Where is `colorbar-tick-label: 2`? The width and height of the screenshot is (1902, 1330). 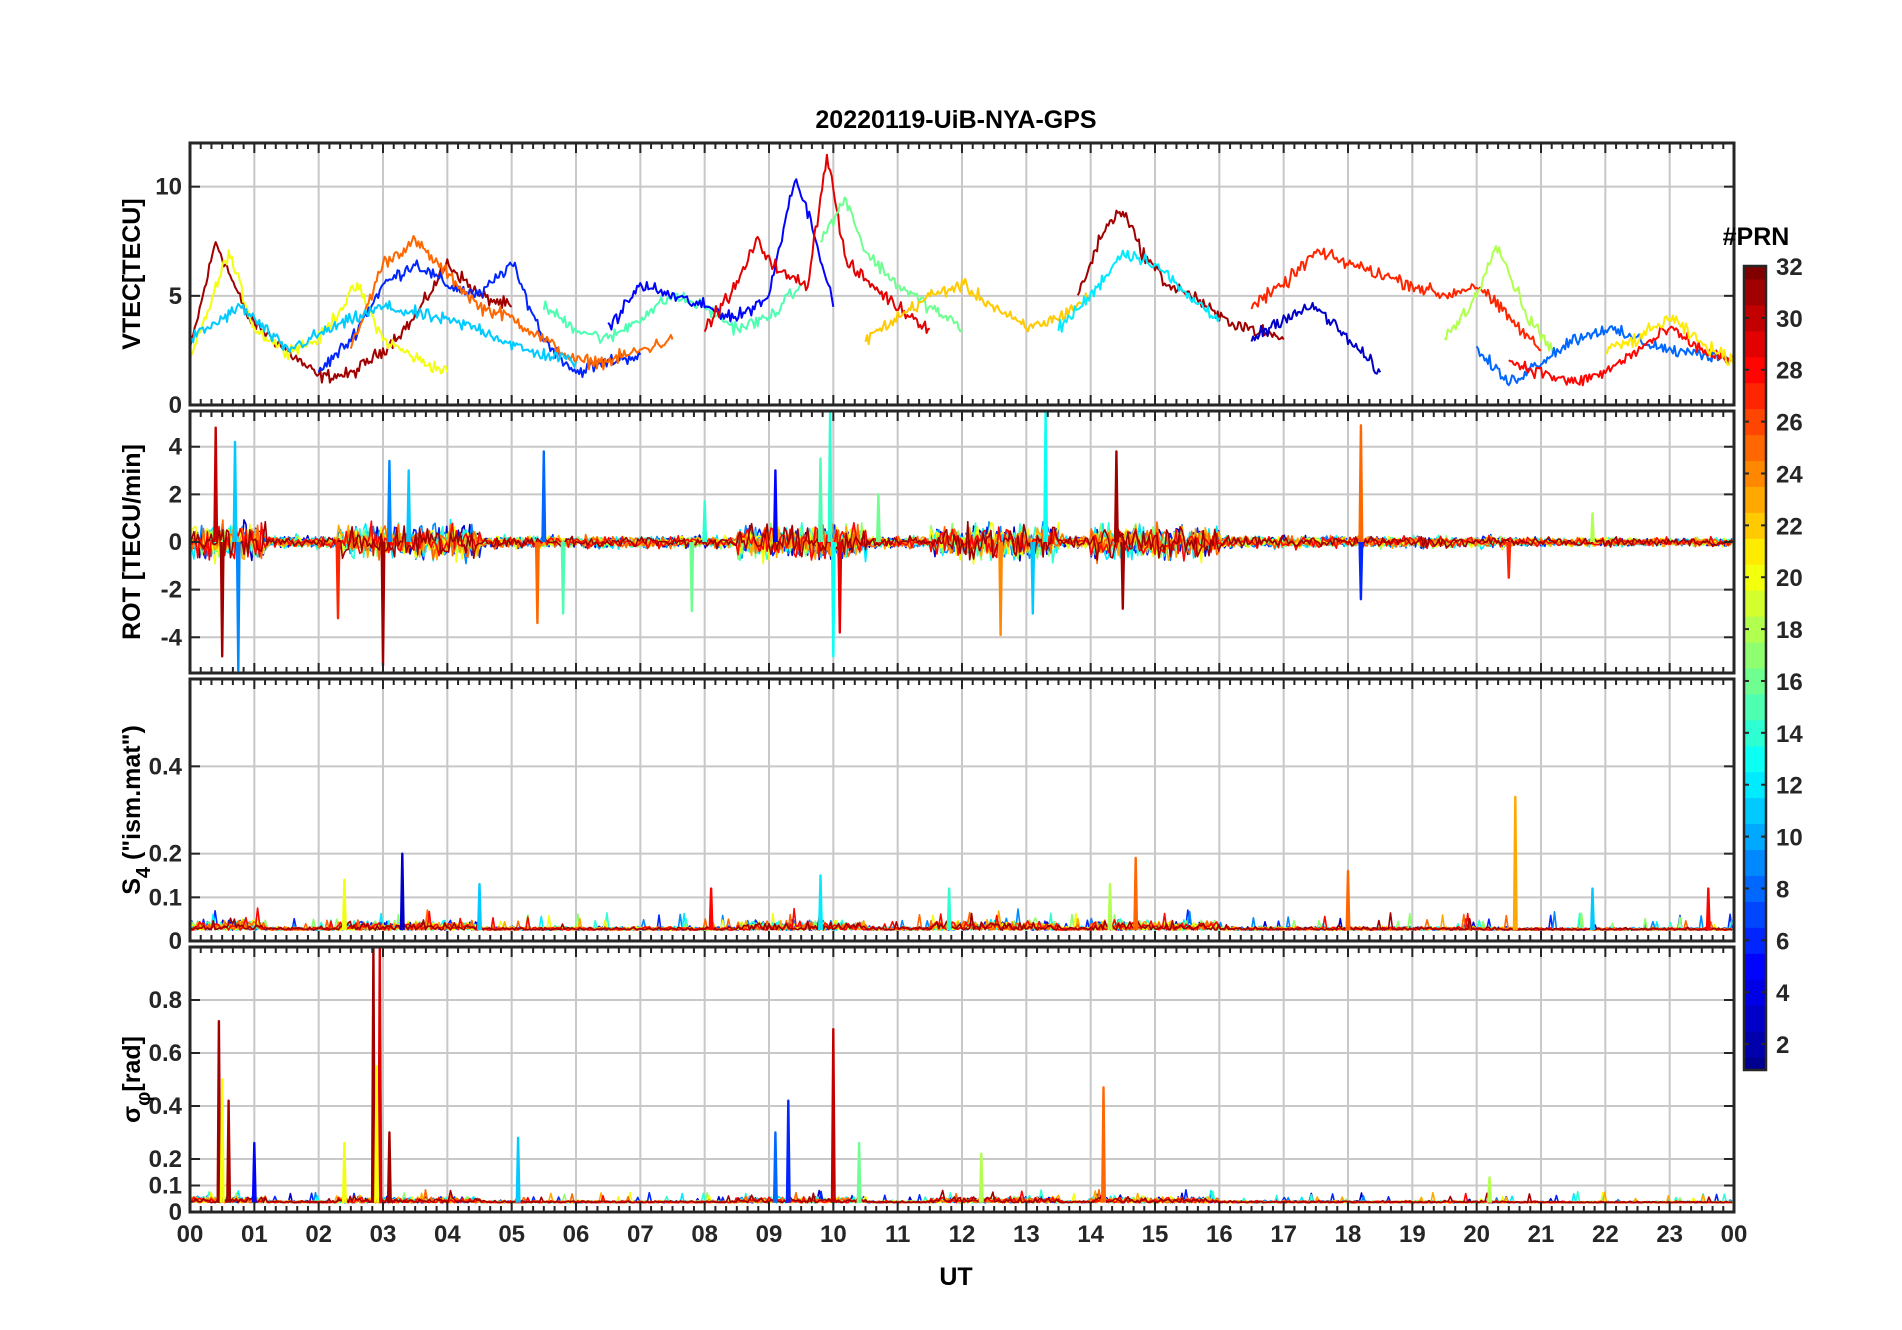 colorbar-tick-label: 2 is located at coordinates (1782, 1045).